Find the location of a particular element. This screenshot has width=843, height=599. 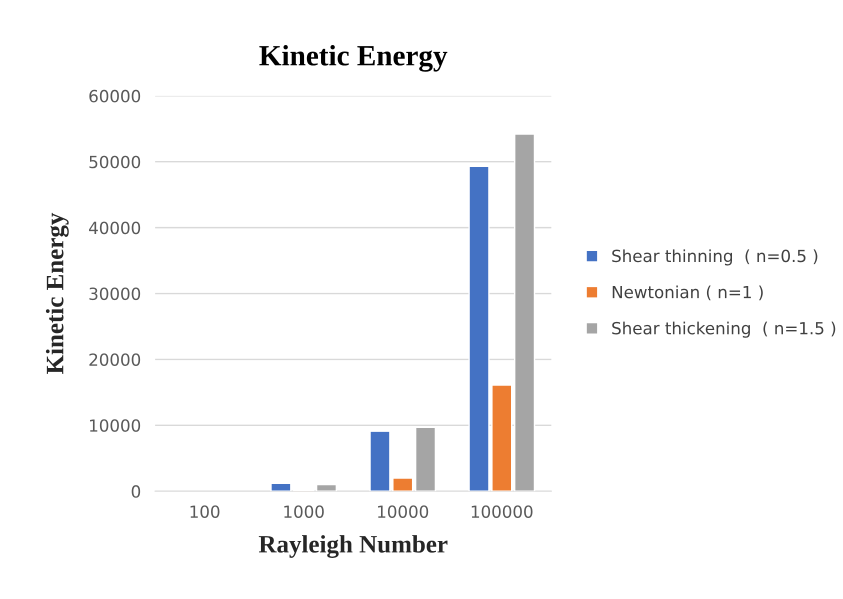

y-tick-label: 30000 is located at coordinates (114, 293).